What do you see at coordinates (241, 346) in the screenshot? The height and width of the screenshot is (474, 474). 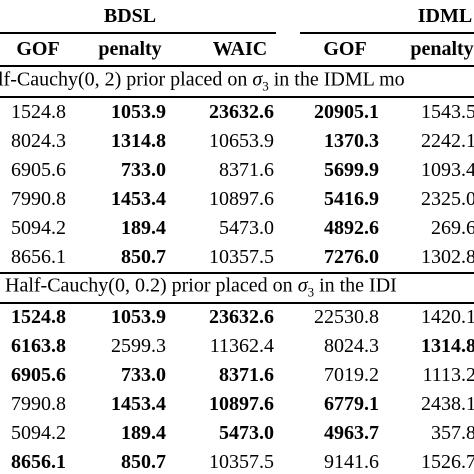 I see `cell: 11362.4` at bounding box center [241, 346].